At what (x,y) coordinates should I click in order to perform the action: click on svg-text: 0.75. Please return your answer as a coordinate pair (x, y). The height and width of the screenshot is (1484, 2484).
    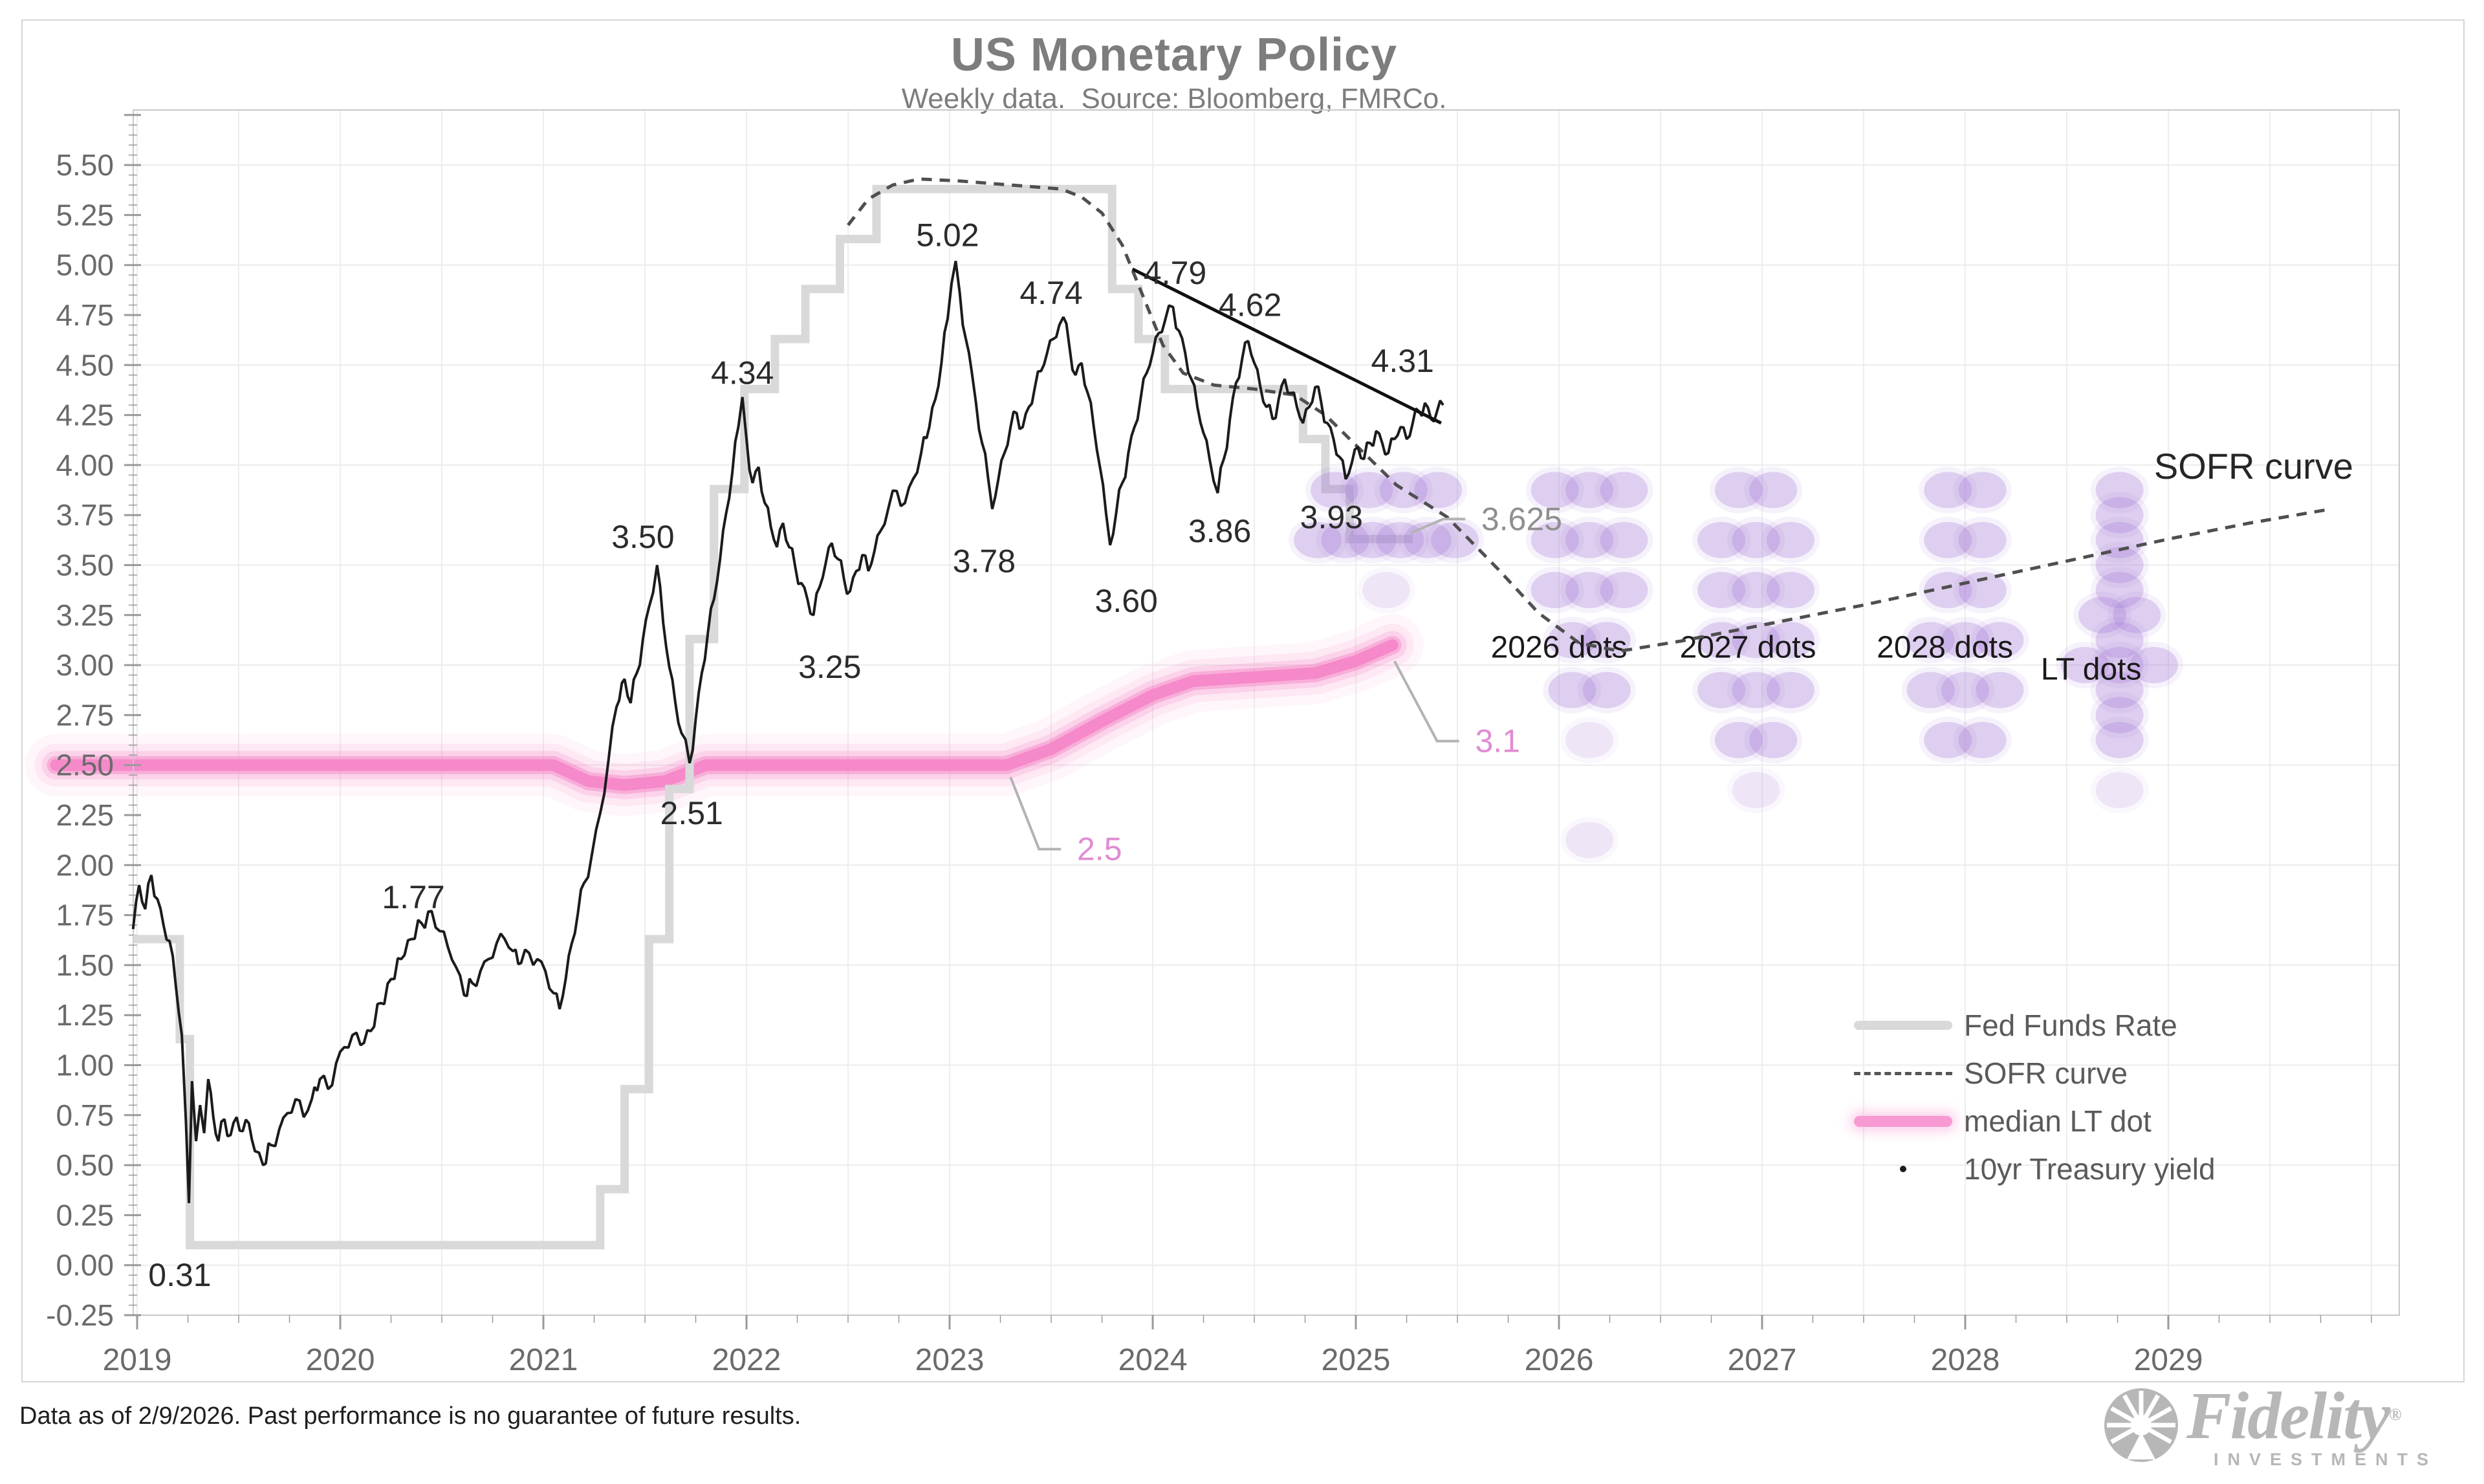
    Looking at the image, I should click on (85, 1115).